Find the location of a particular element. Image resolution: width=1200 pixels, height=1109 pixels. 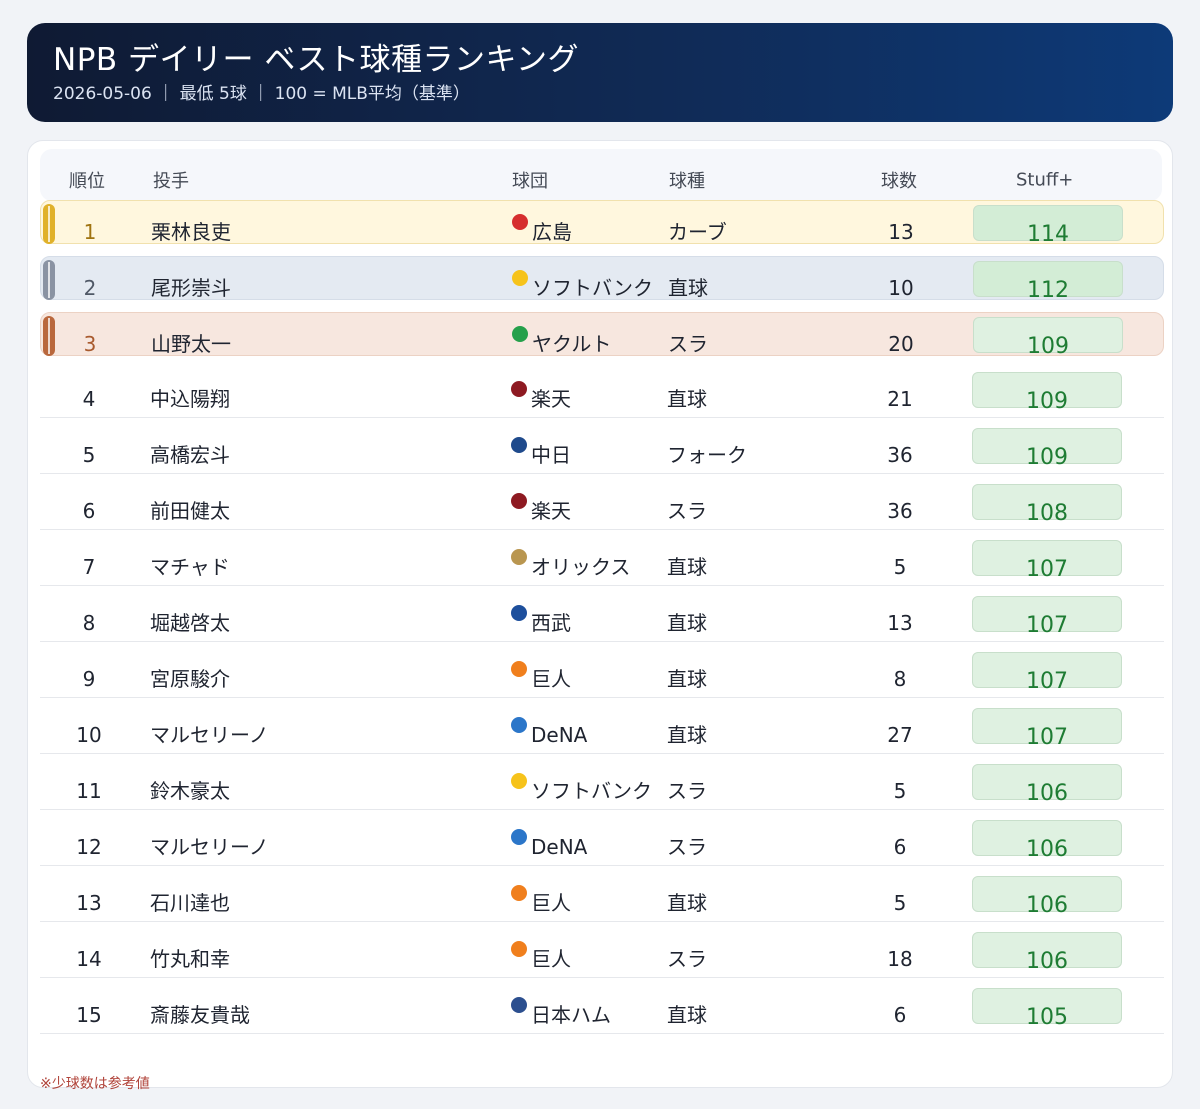

stuff-plus-value: 108 is located at coordinates (1047, 513).